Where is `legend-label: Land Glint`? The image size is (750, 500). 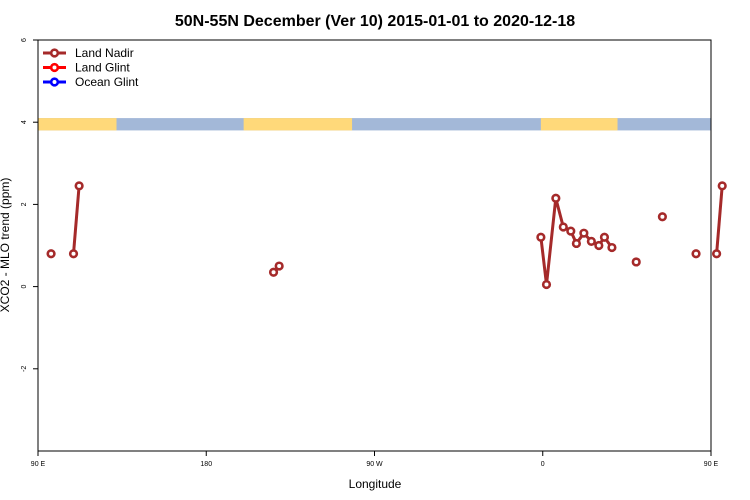 legend-label: Land Glint is located at coordinates (102, 68).